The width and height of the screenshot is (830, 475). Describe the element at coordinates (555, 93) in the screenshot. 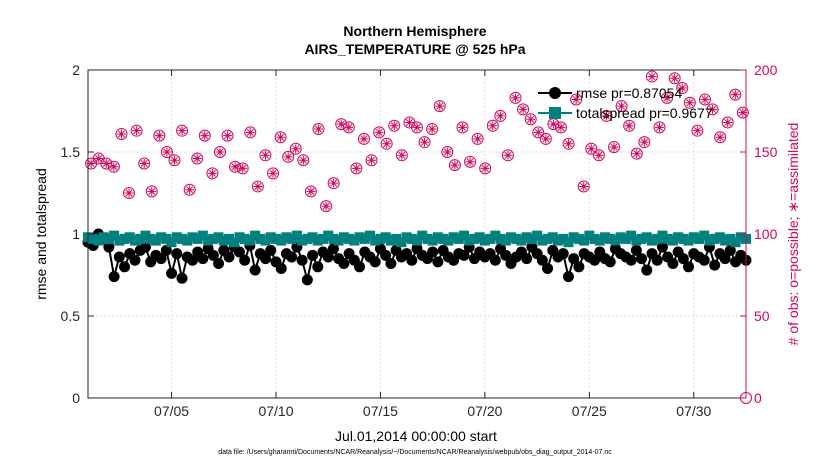

I see `legend-rmse-marker` at that location.